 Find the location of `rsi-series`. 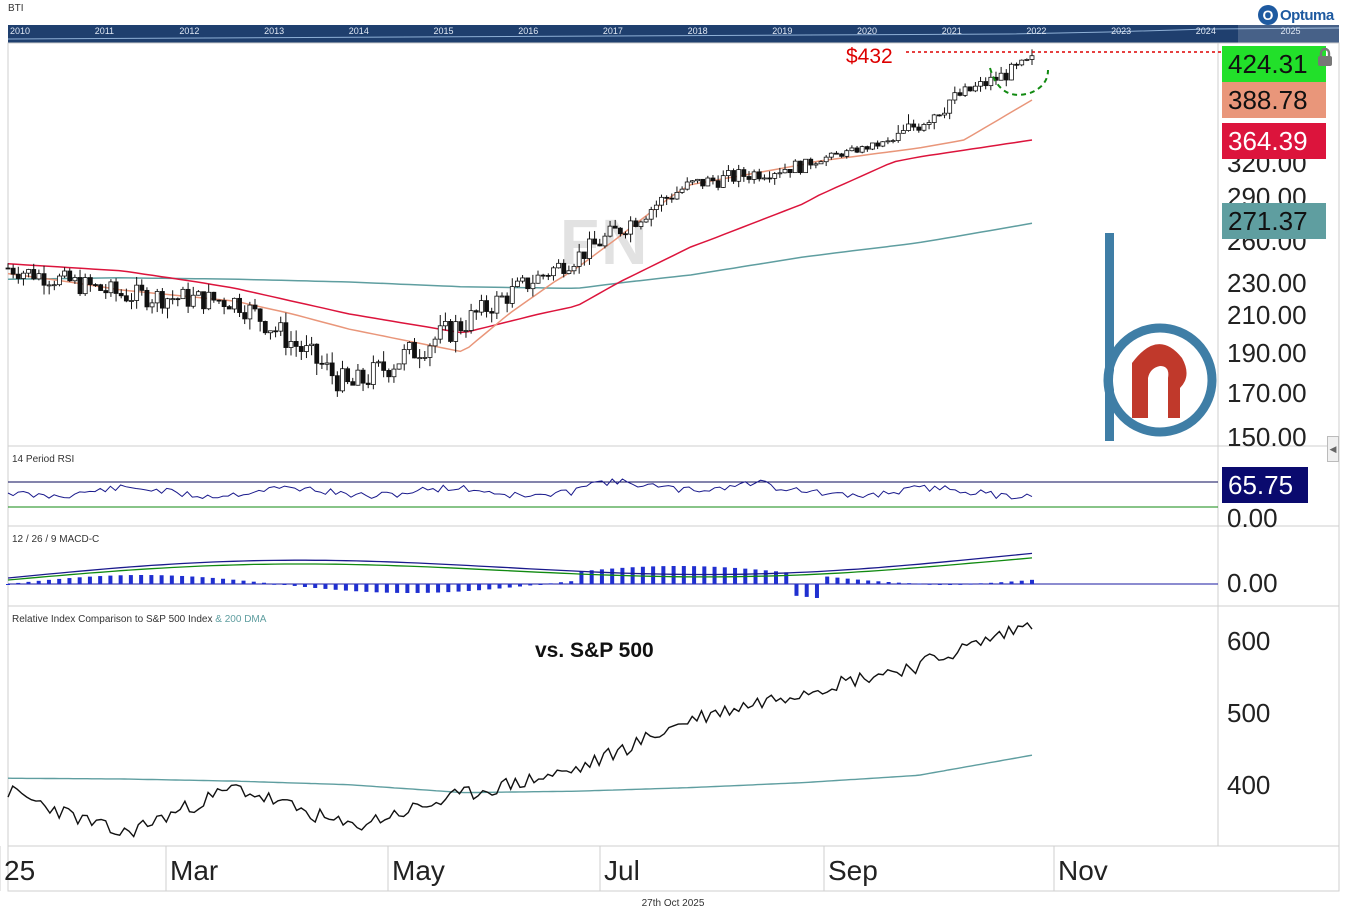

rsi-series is located at coordinates (520, 489).